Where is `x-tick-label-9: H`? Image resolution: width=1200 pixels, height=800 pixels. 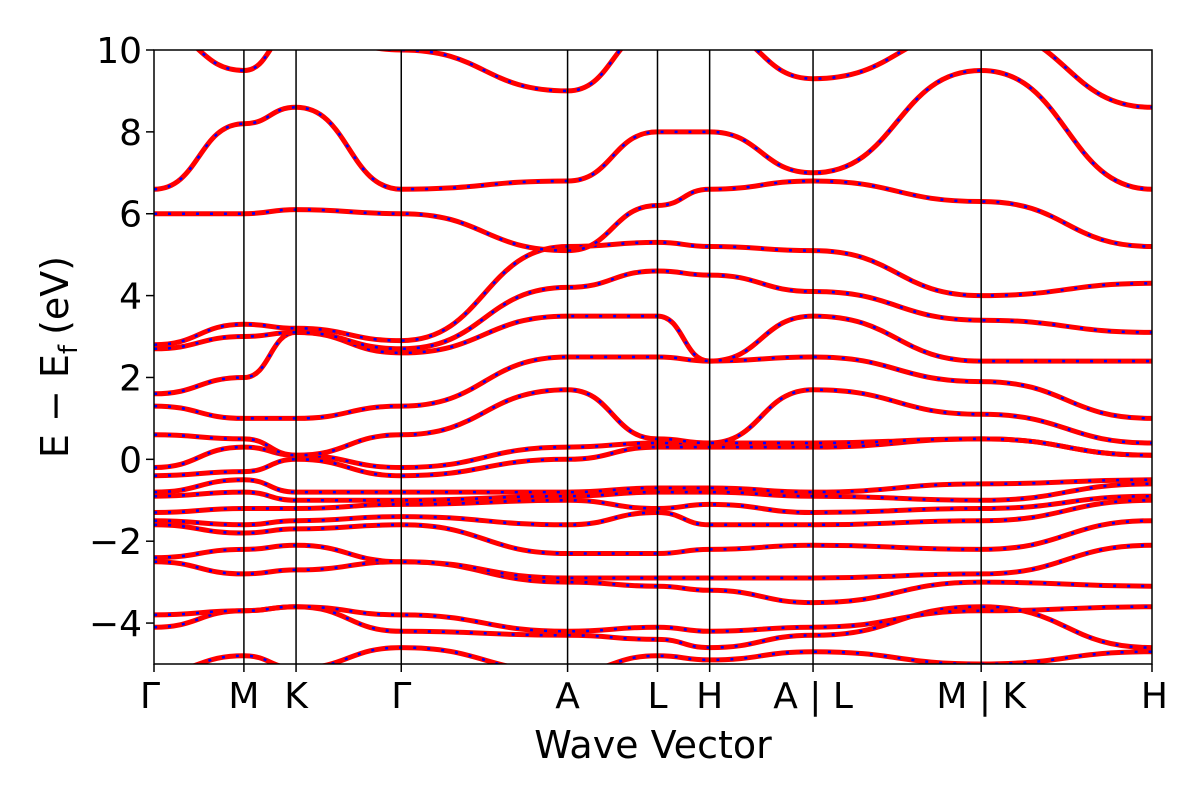 x-tick-label-9: H is located at coordinates (1154, 696).